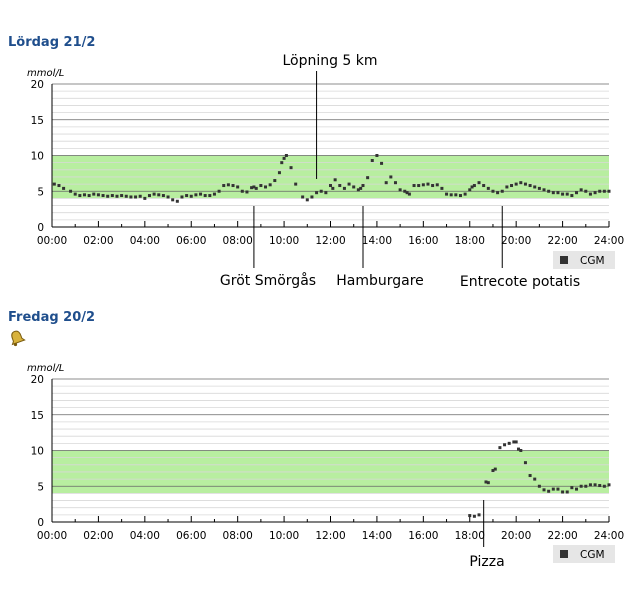  I want to click on x-tick-label: 00:00, so click(52, 536).